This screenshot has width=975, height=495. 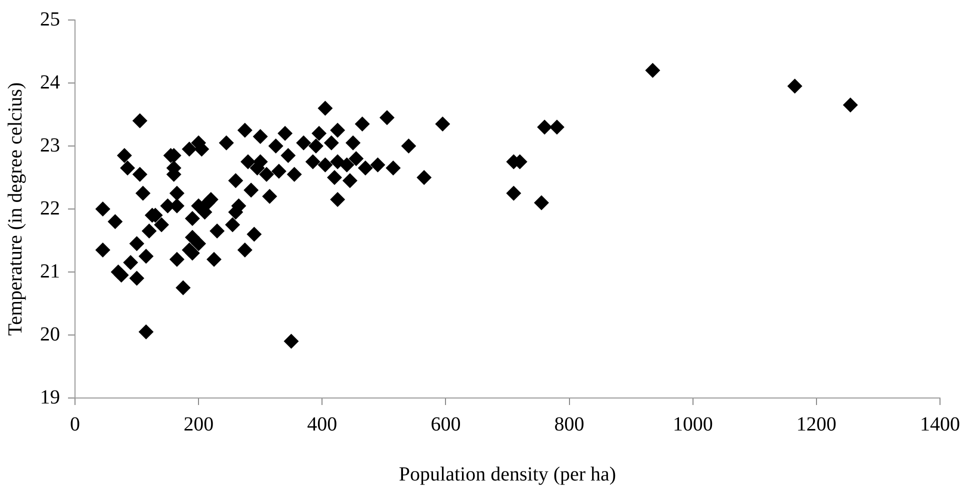 I want to click on x-axis-title: Population density (per ha), so click(x=507, y=474).